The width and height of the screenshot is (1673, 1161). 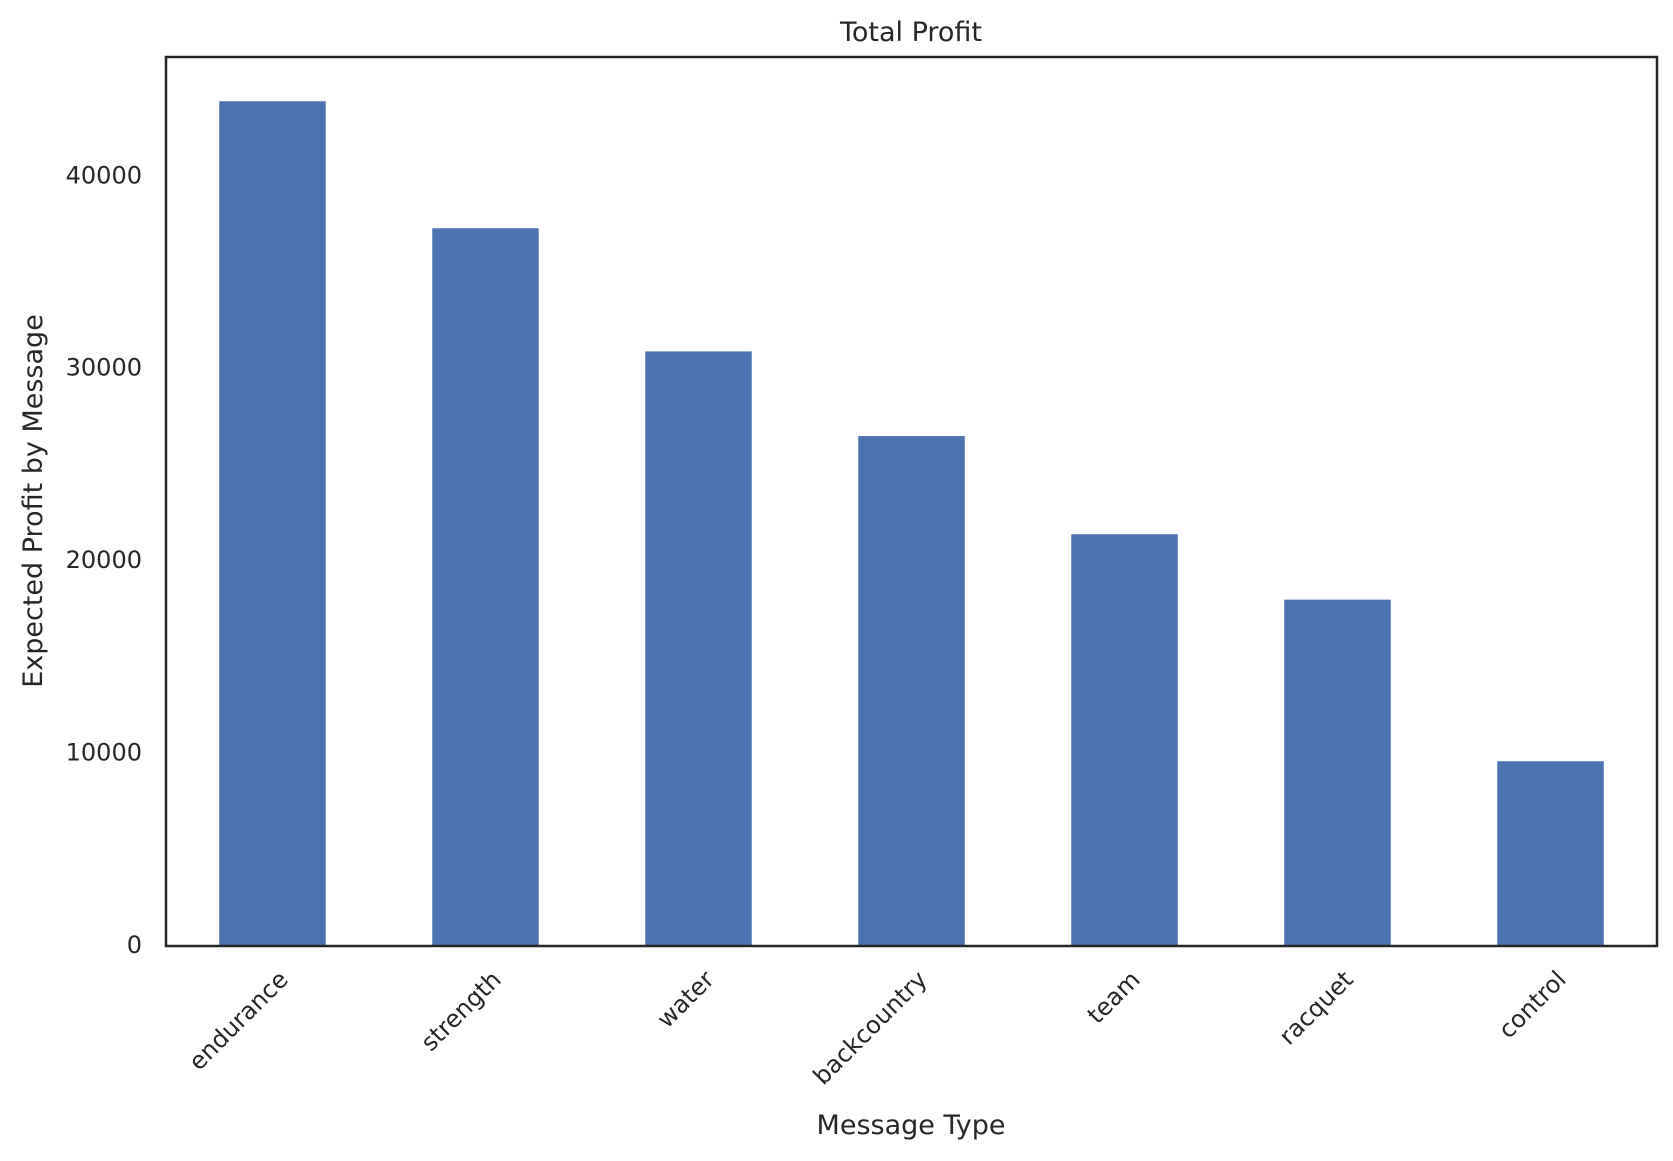 I want to click on x-tick-label-backcountry: backcountry, so click(x=870, y=1027).